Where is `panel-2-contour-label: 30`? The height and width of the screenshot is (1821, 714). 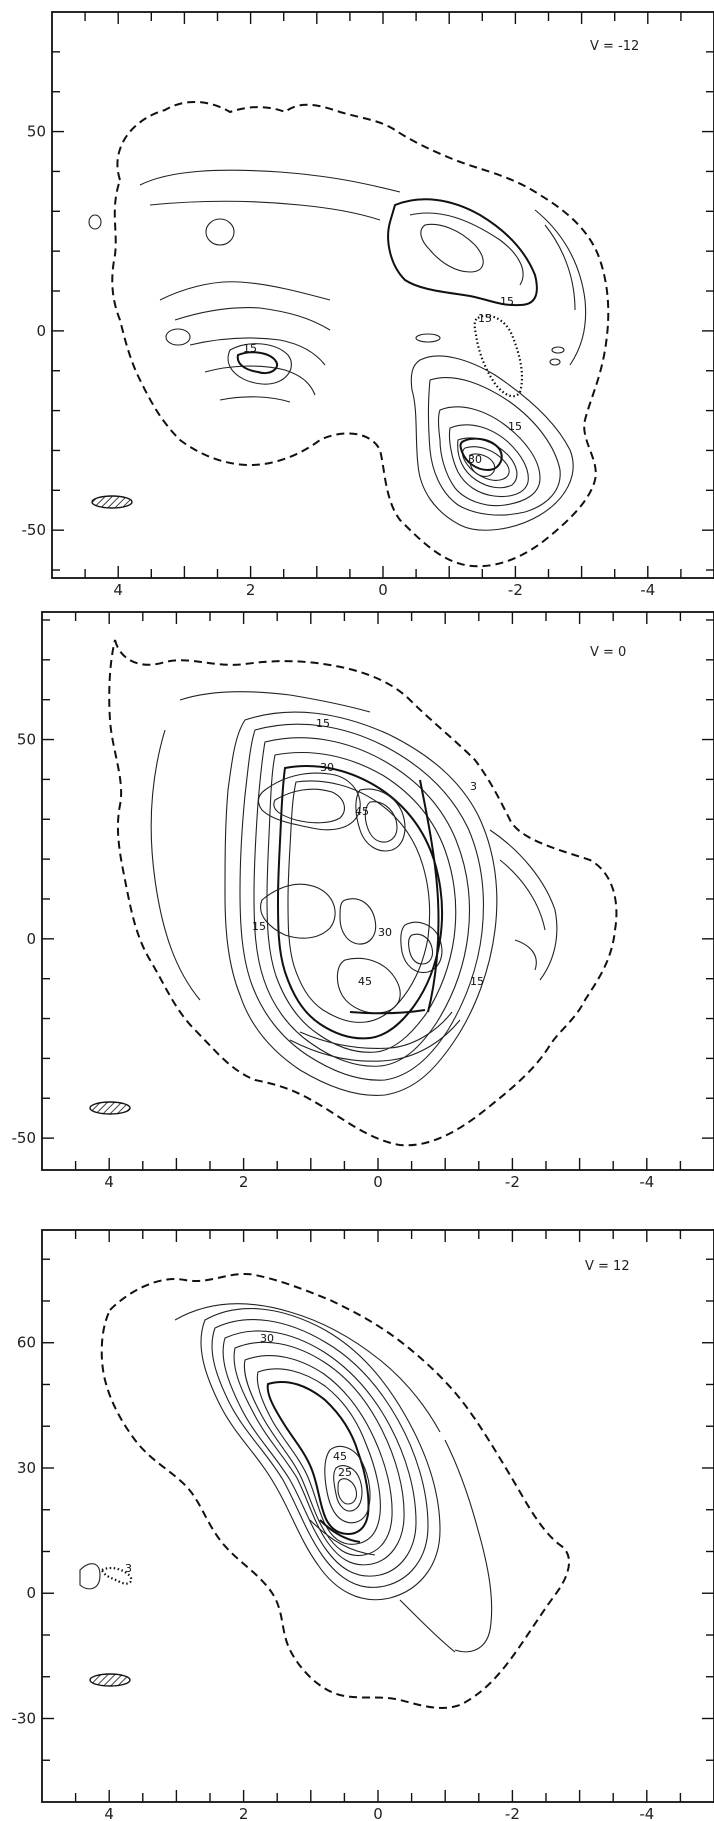
panel-2-contour-label: 30 is located at coordinates (327, 767).